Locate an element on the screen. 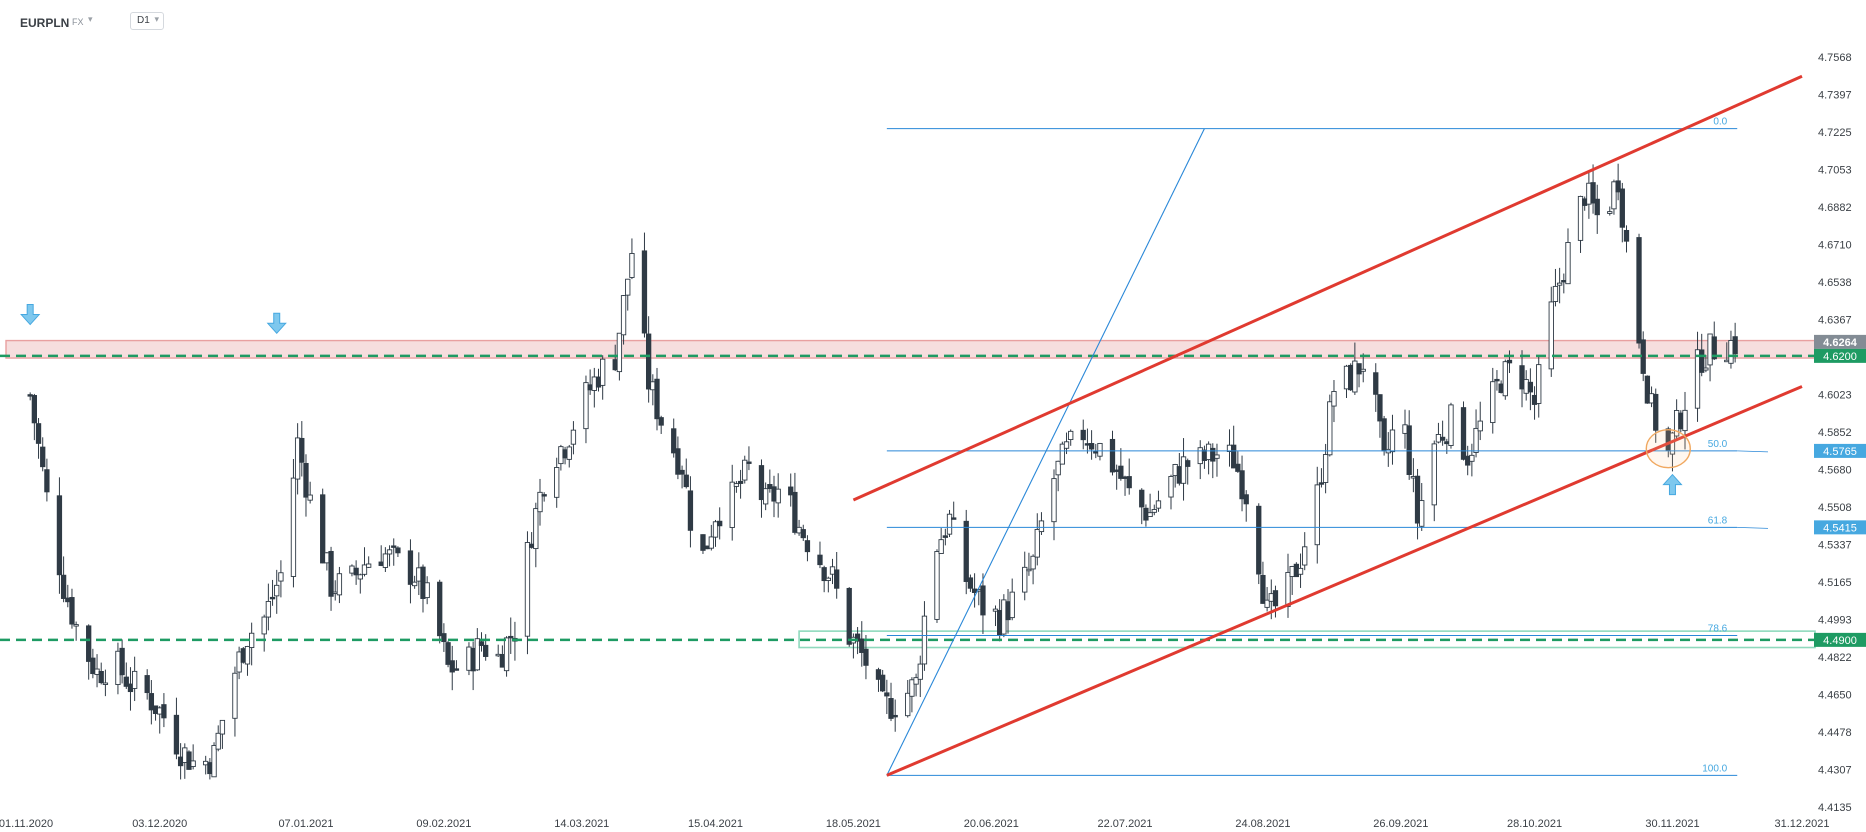 The image size is (1866, 832). y-tick-label: 4.5680 is located at coordinates (1835, 470).